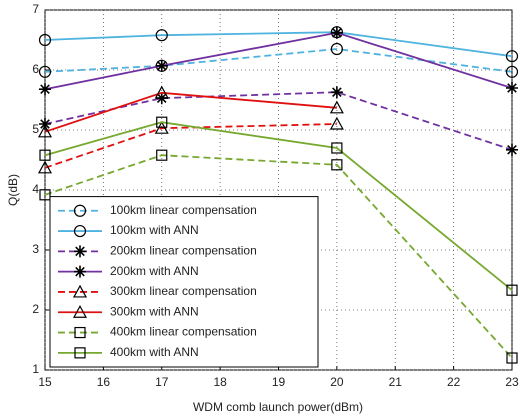 The width and height of the screenshot is (519, 419). I want to click on x-tick-label: 16, so click(104, 382).